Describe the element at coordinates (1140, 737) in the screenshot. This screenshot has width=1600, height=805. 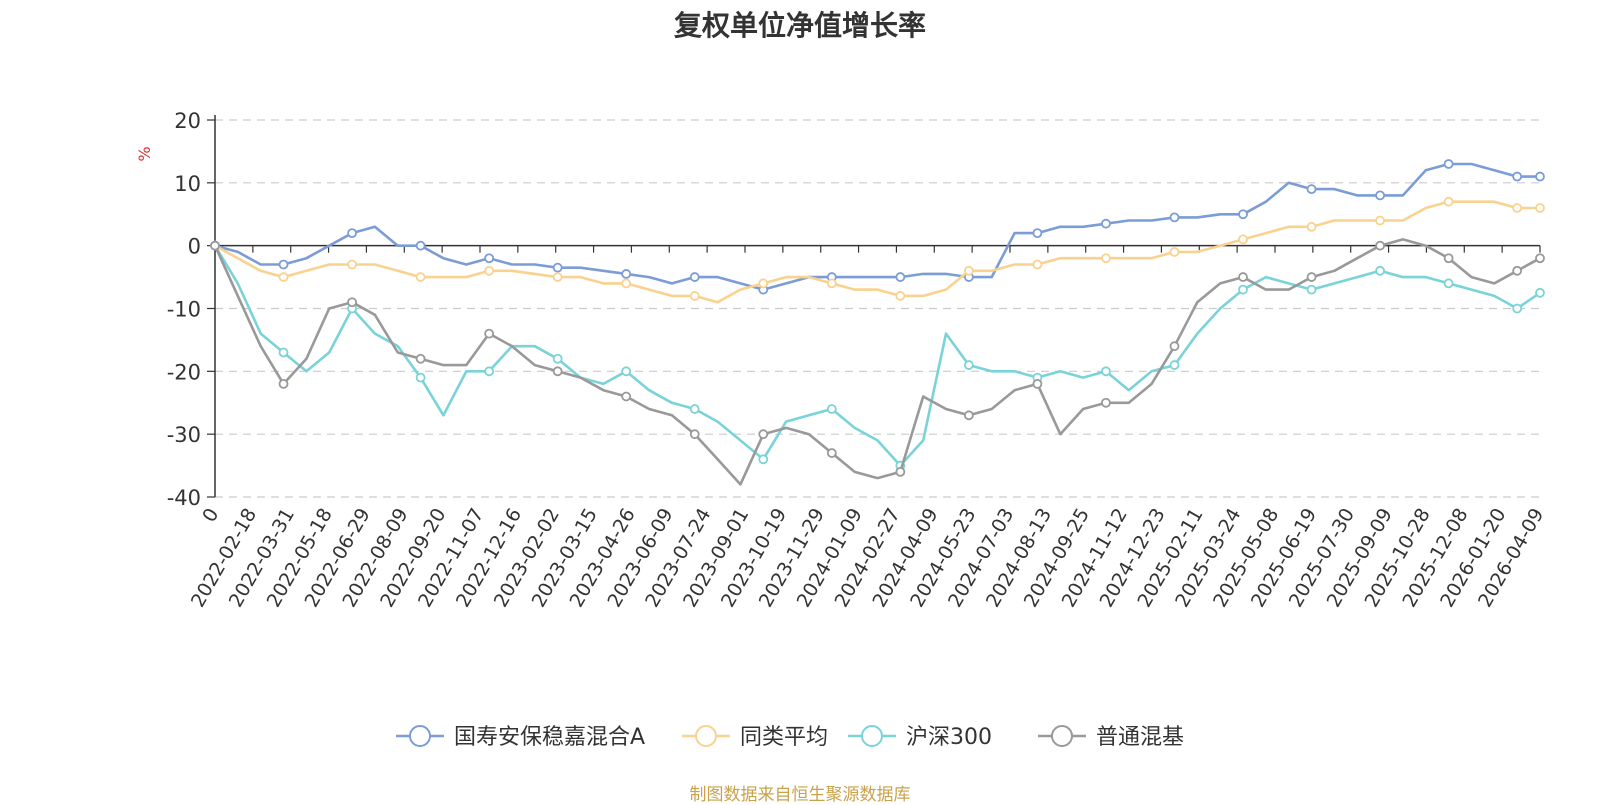
I see `legend-label: 普通混基` at that location.